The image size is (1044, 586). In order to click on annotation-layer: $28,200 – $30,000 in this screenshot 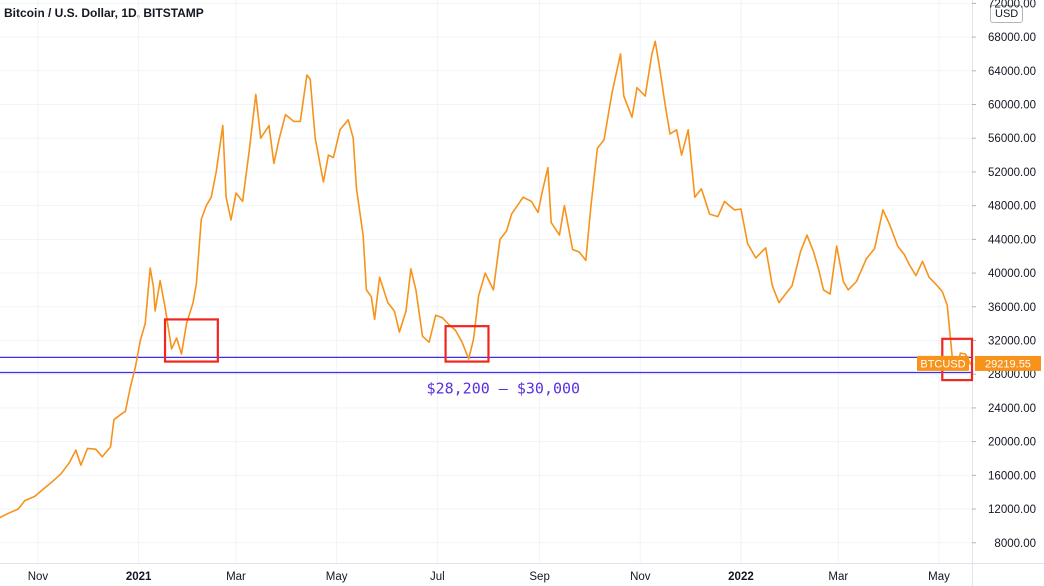, I will do `click(504, 389)`.